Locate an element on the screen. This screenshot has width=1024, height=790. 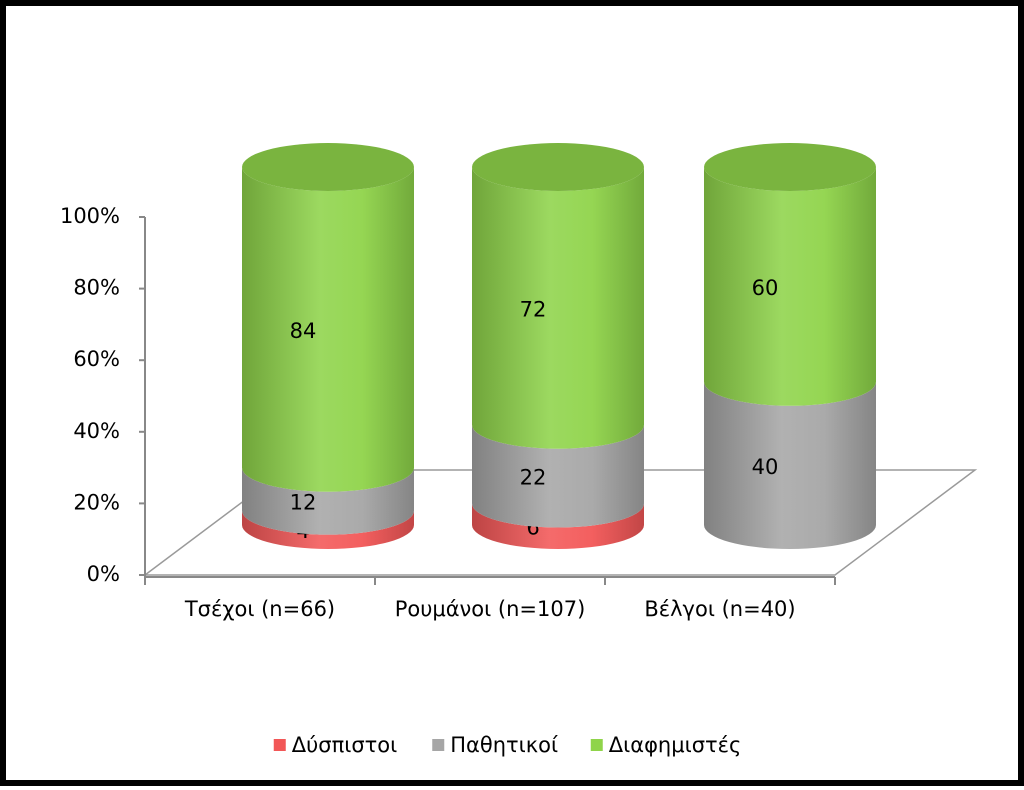
y-tick-label: 0% is located at coordinates (103, 574).